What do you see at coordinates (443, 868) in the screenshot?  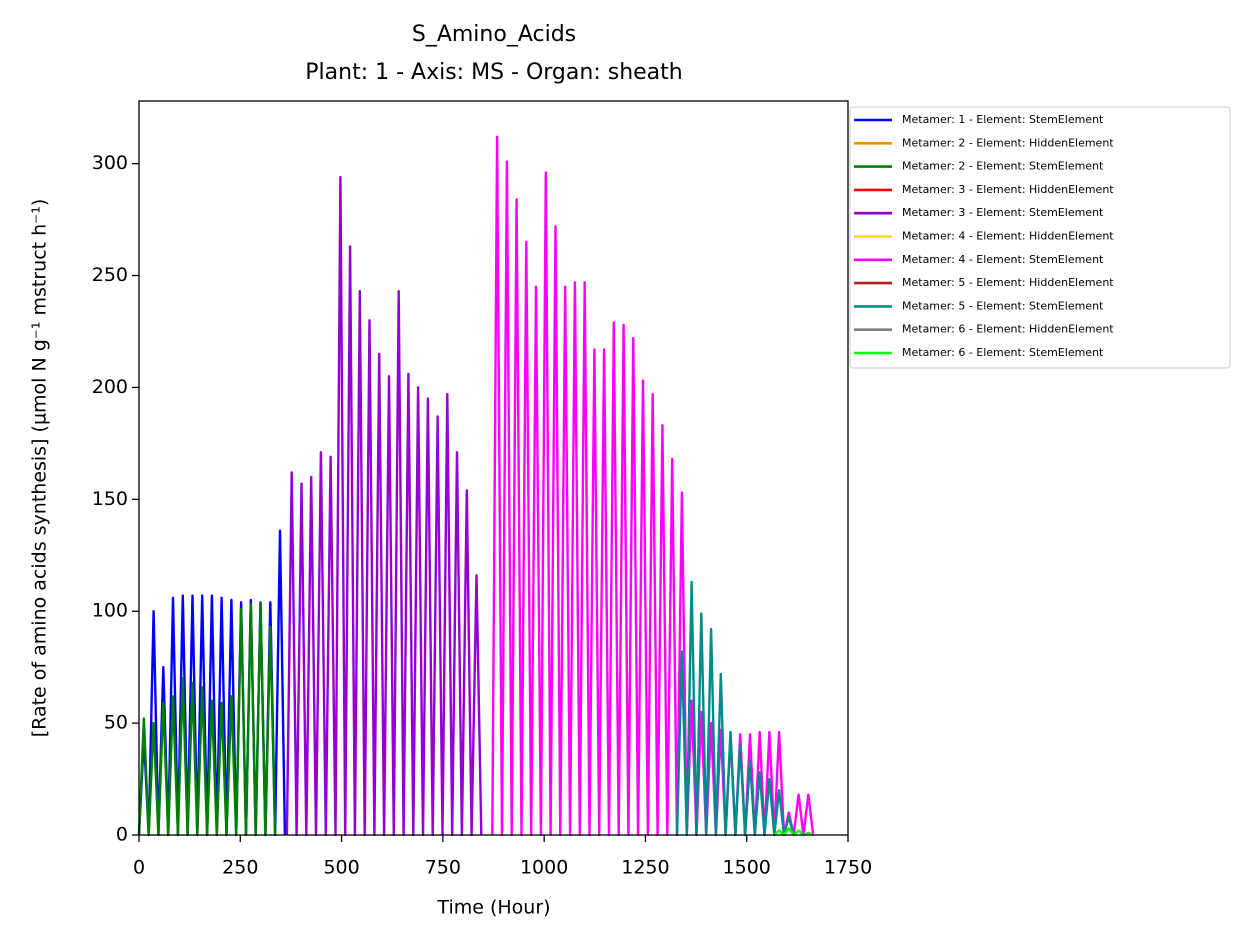 I see `x-tick-label: 750` at bounding box center [443, 868].